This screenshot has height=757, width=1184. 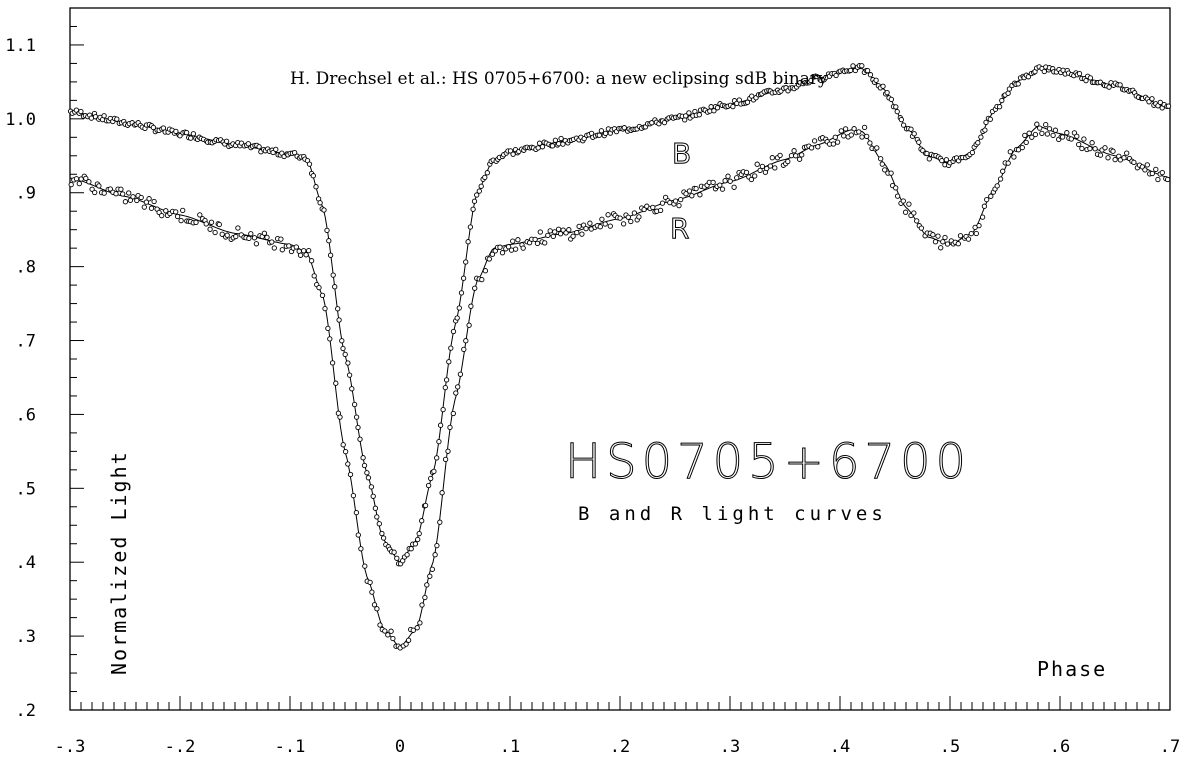 What do you see at coordinates (26, 563) in the screenshot?
I see `y-tick-label: .4` at bounding box center [26, 563].